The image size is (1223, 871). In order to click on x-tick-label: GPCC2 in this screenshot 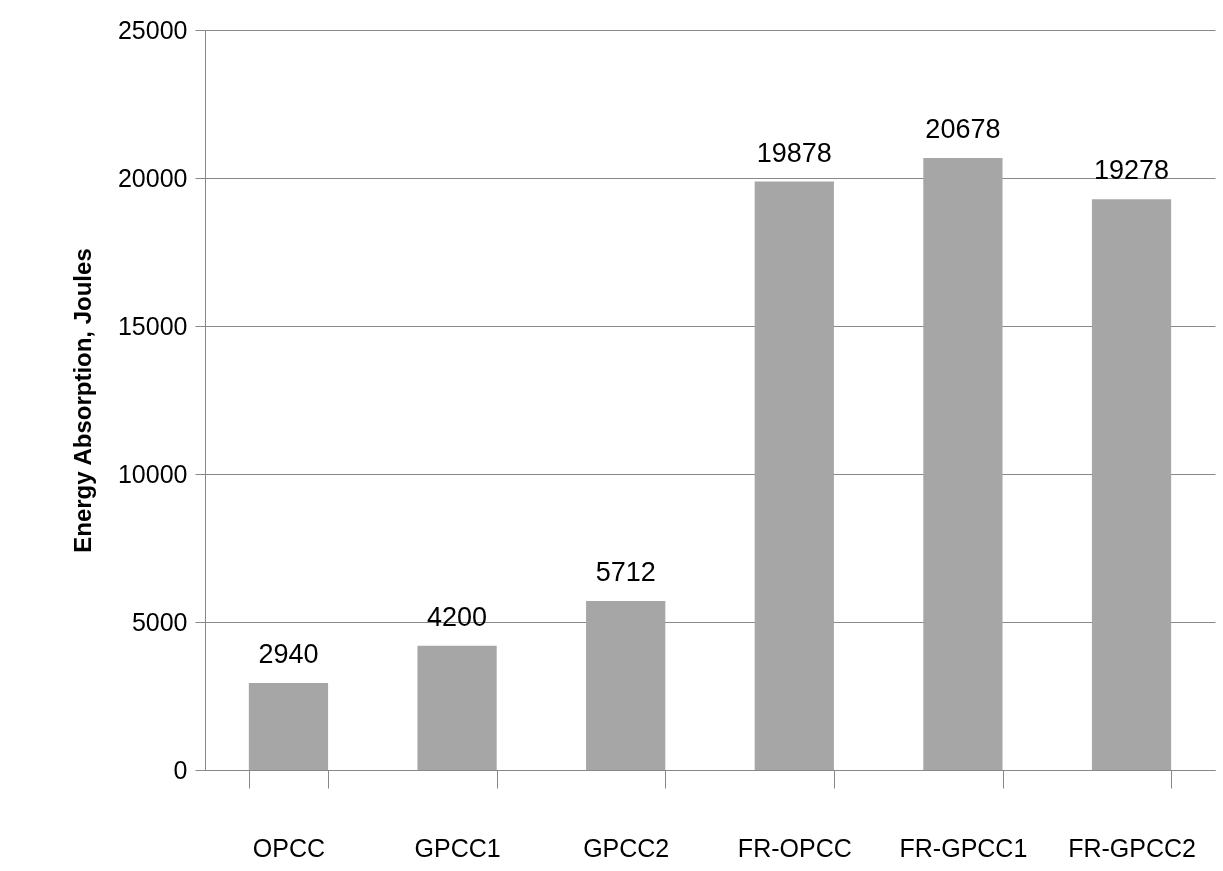, I will do `click(626, 847)`.